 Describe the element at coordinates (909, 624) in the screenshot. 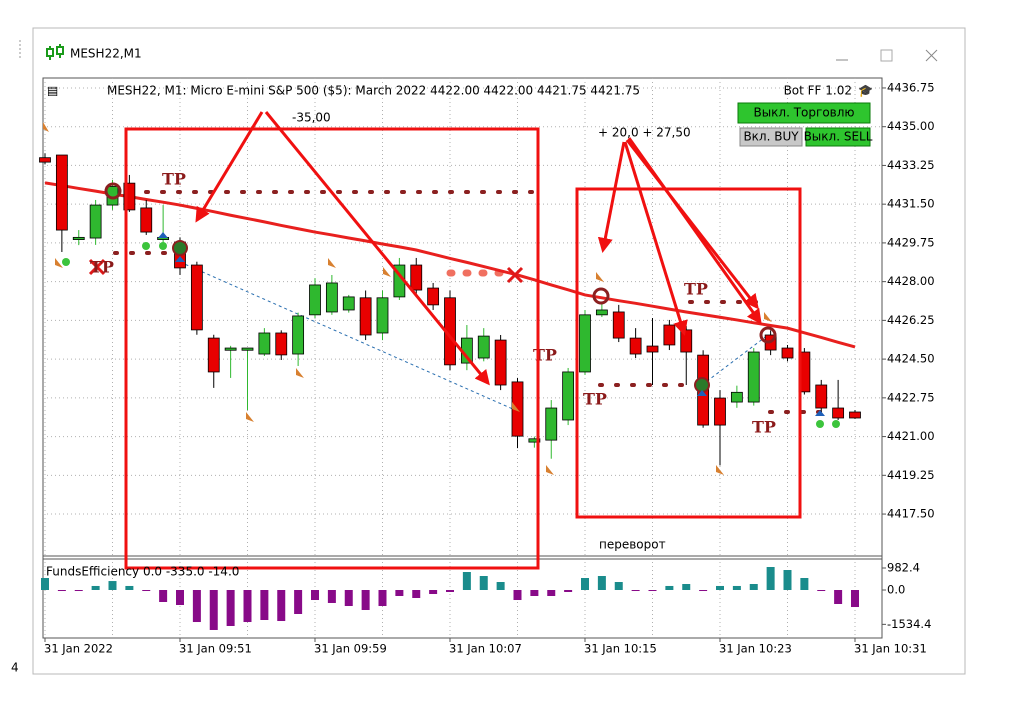

I see `y-tick-label: -1534.4` at that location.